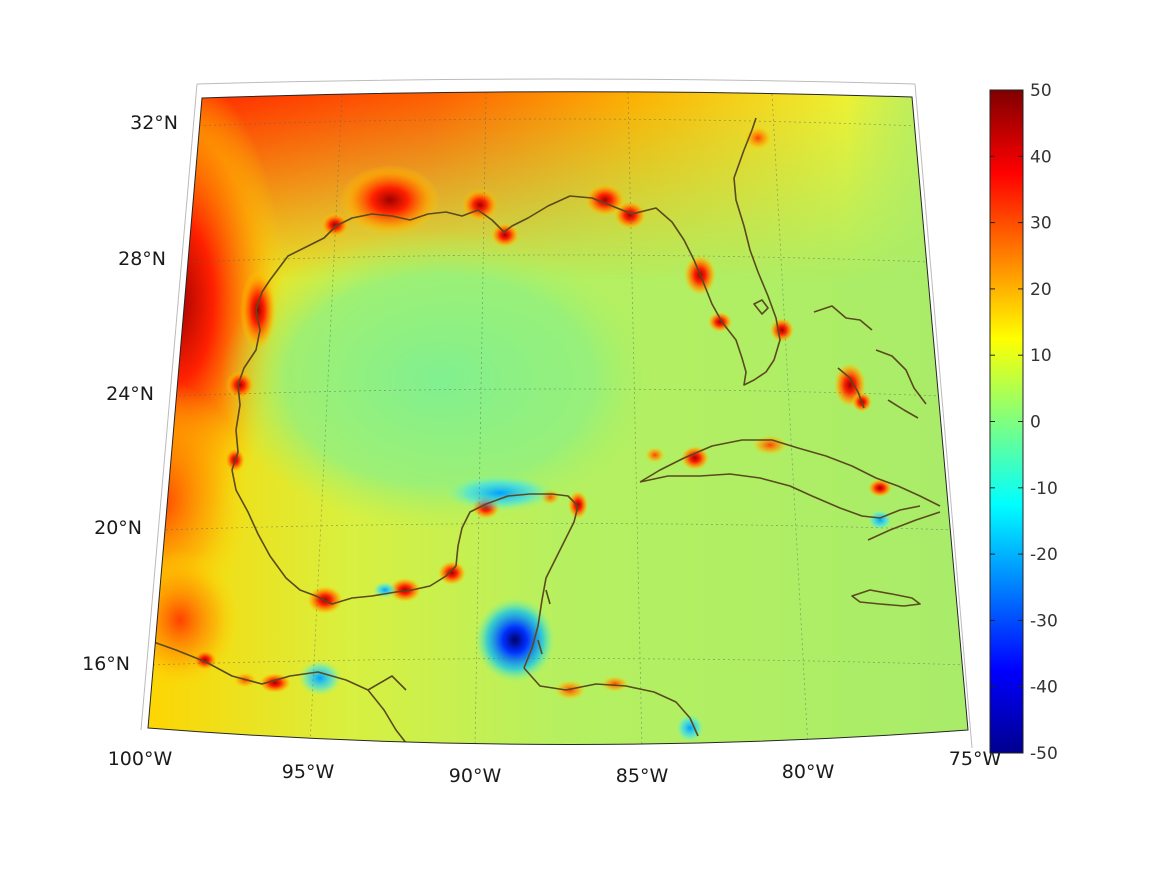 The width and height of the screenshot is (1167, 875). What do you see at coordinates (279, 692) in the screenshot?
I see `pacific-coast` at bounding box center [279, 692].